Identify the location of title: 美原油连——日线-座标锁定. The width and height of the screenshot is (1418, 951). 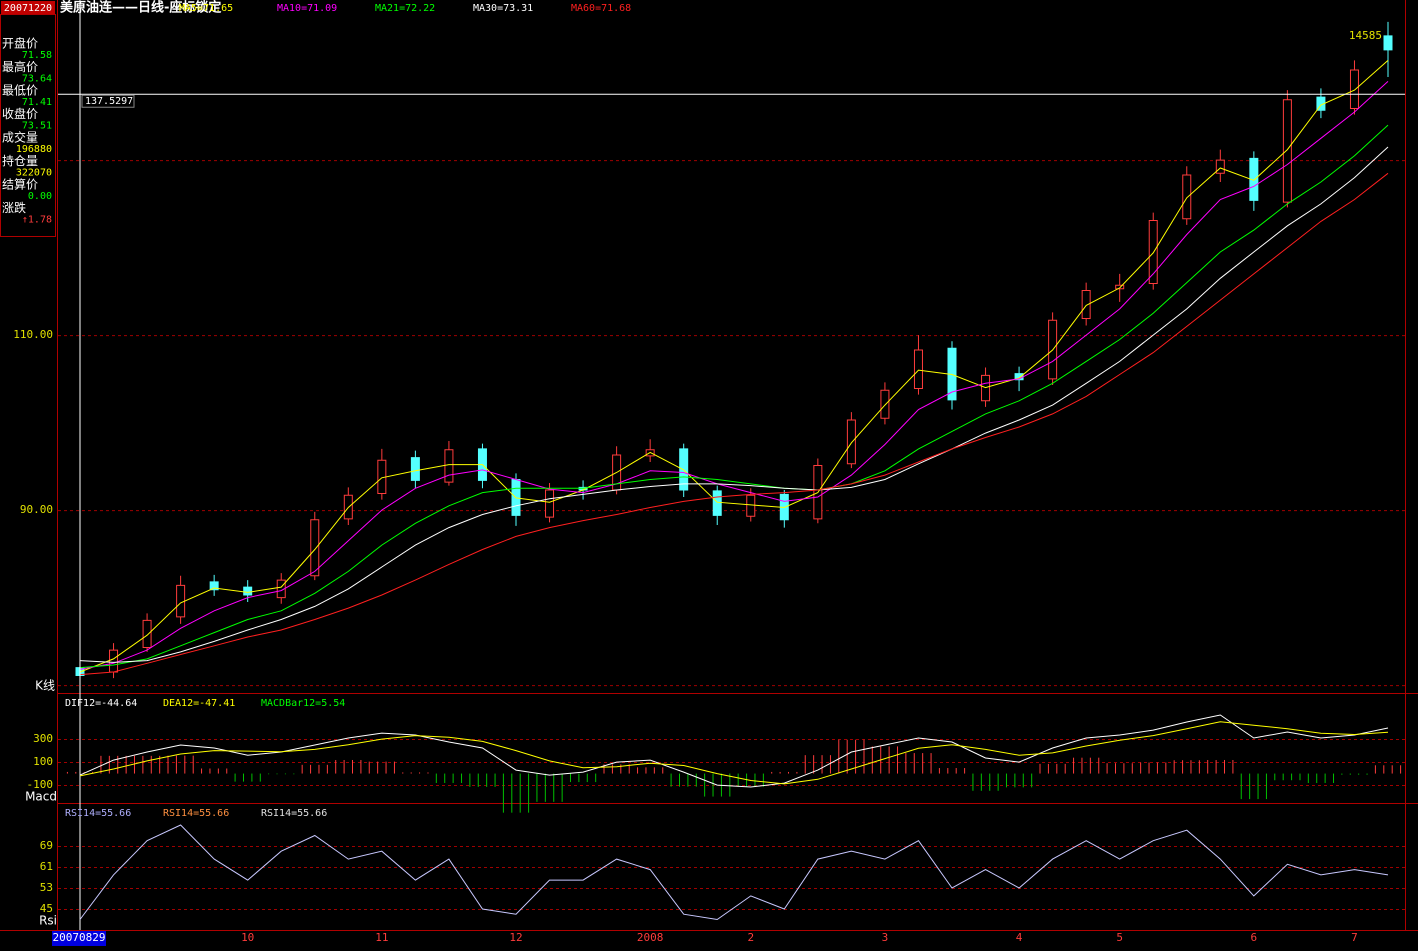
(140, 8).